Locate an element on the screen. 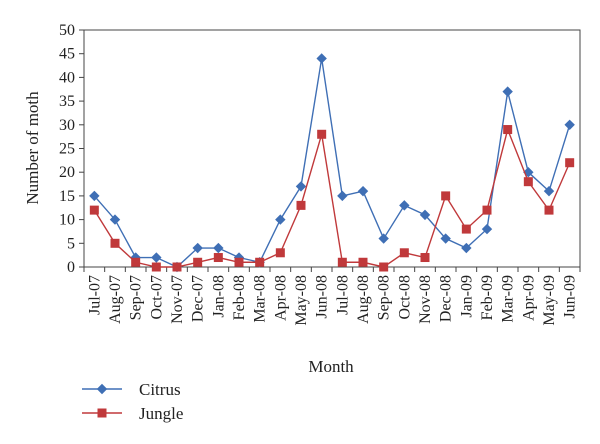 This screenshot has height=444, width=600. y-tick-label: 20 is located at coordinates (67, 172).